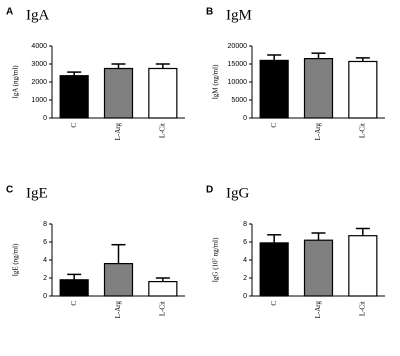 The image size is (400, 356). What do you see at coordinates (239, 15) in the screenshot?
I see `panel-title: IgM` at bounding box center [239, 15].